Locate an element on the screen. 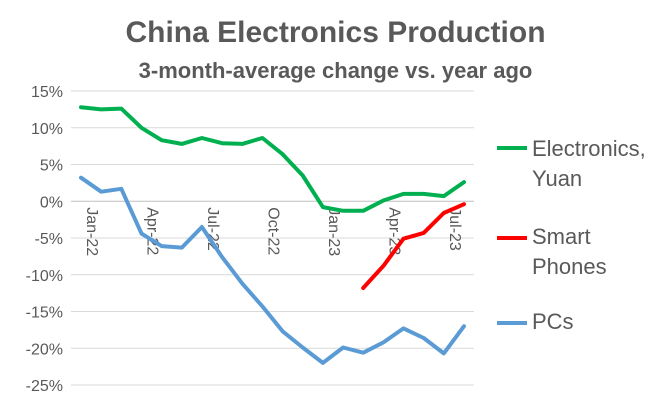 The image size is (671, 417). legend-swatch-smart-phones is located at coordinates (512, 238).